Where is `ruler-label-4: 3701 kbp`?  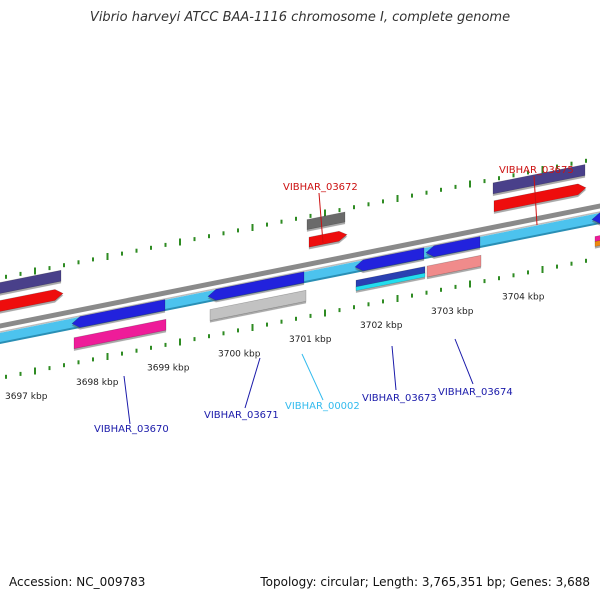
ruler-label-4: 3701 kbp is located at coordinates (310, 340).